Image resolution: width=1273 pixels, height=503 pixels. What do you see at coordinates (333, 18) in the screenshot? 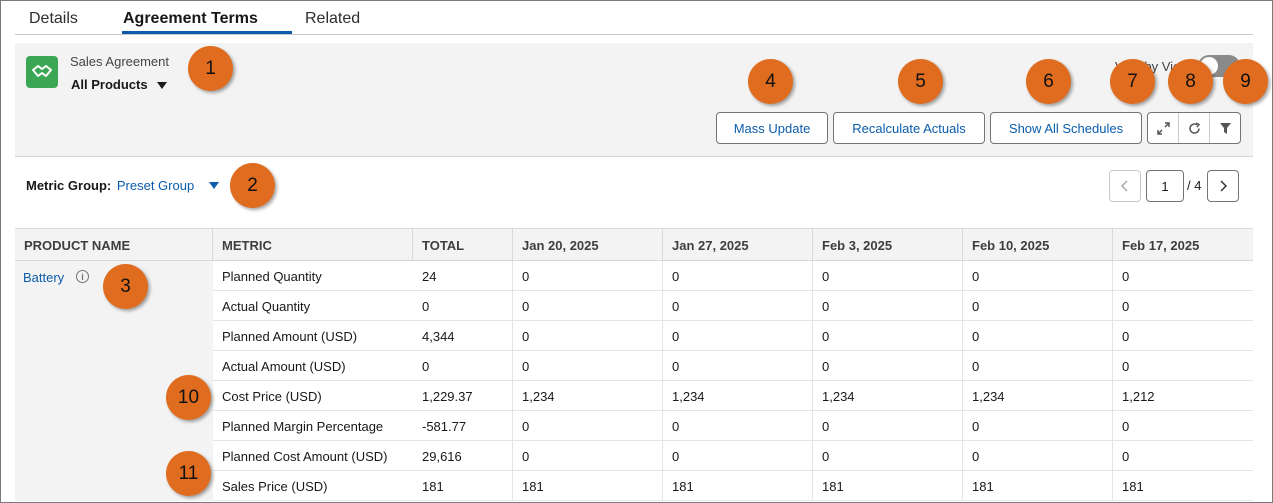
I see `tab-related: Related` at bounding box center [333, 18].